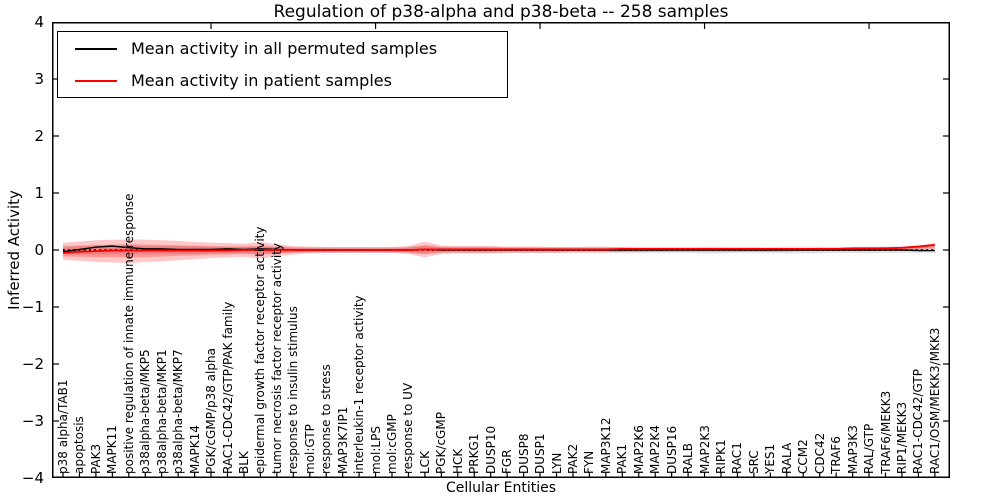 The image size is (1000, 500). Describe the element at coordinates (934, 400) in the screenshot. I see `x-tick-label: RAC1/OSM/MEKK3/MKK3` at that location.